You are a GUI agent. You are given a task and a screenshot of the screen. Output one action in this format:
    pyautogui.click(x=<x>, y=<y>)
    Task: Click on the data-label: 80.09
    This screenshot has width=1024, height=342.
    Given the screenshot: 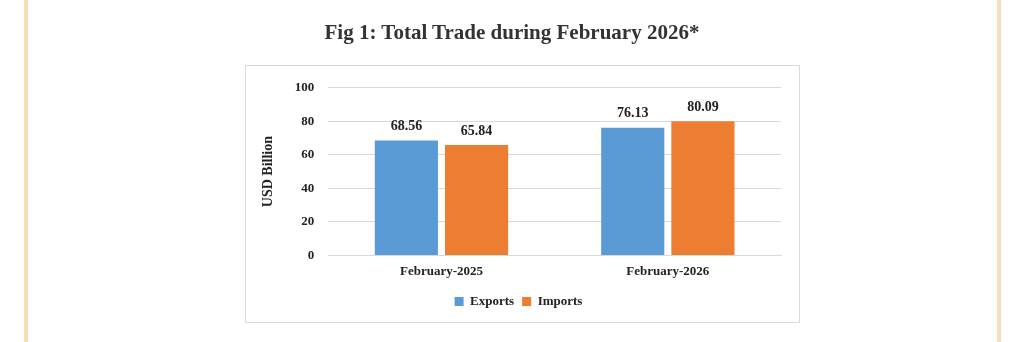 What is the action you would take?
    pyautogui.click(x=703, y=106)
    